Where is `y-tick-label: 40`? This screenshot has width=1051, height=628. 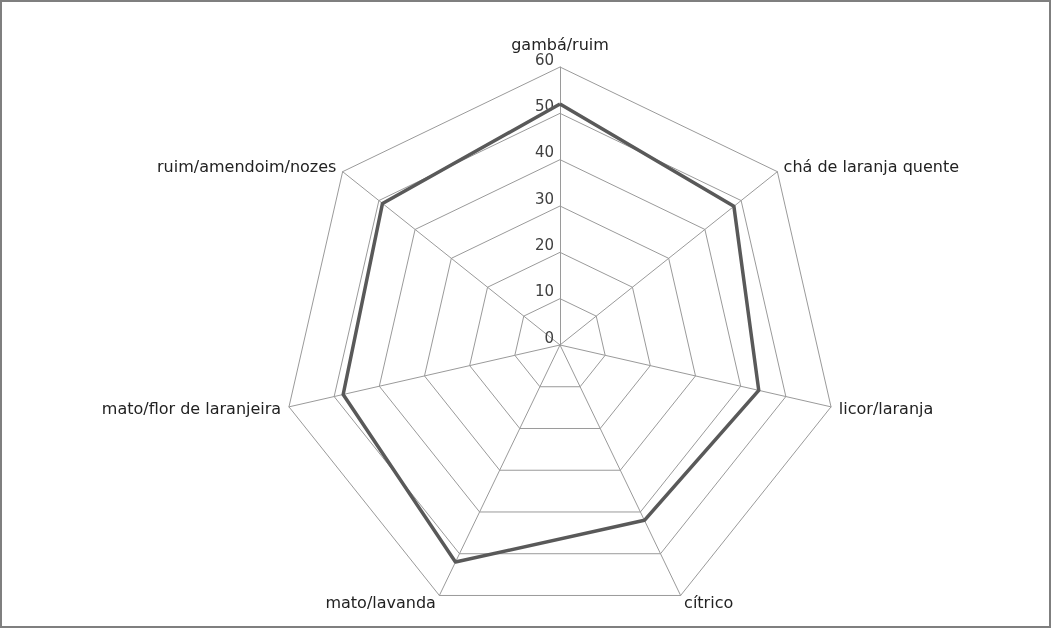 y-tick-label: 40 is located at coordinates (544, 152).